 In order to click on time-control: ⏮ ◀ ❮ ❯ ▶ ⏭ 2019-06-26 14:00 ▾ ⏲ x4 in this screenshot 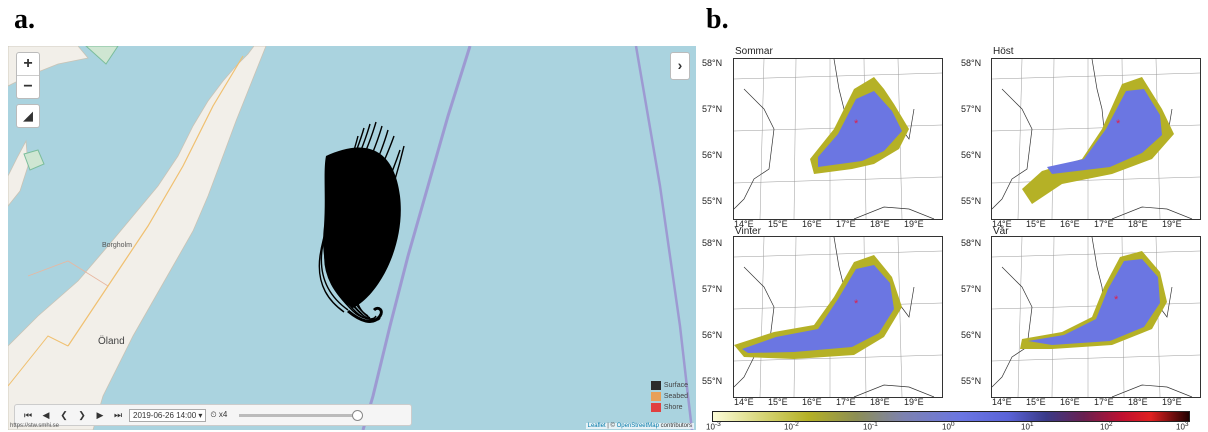, I will do `click(213, 415)`.